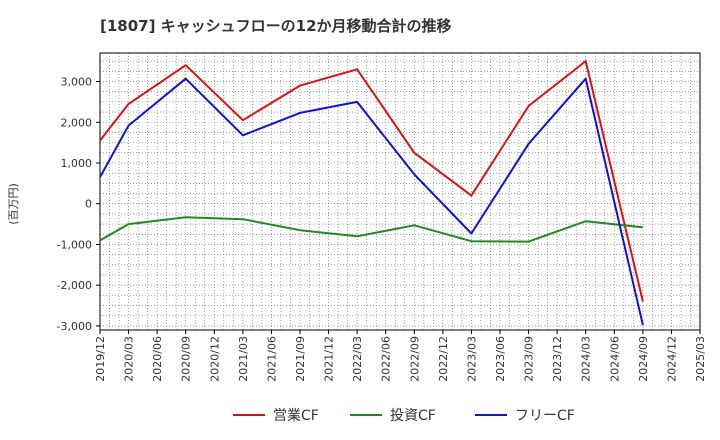 The width and height of the screenshot is (720, 440). I want to click on x-tick-label: 2019/12, so click(100, 359).